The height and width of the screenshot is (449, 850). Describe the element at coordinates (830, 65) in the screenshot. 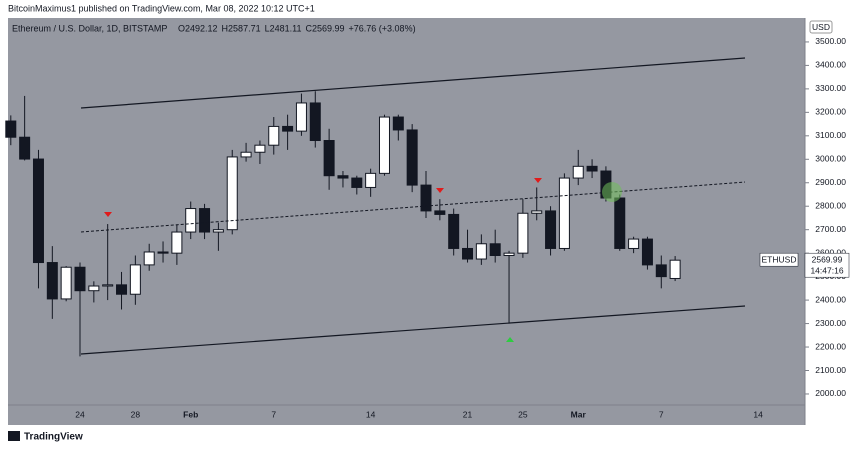

I see `y-tick-label: 3400.00` at that location.